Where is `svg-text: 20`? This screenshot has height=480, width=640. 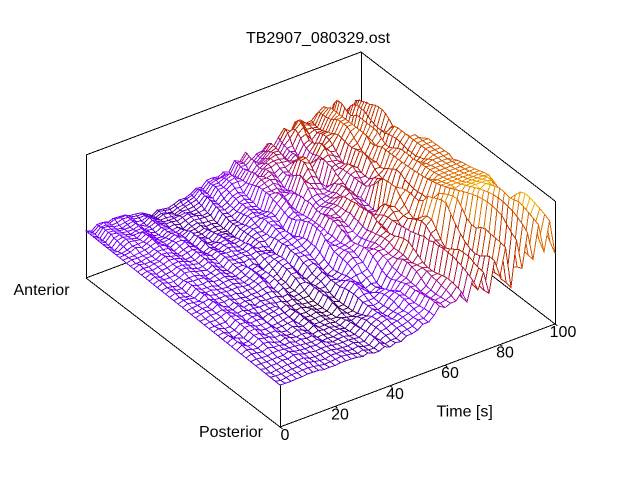 svg-text: 20 is located at coordinates (340, 414).